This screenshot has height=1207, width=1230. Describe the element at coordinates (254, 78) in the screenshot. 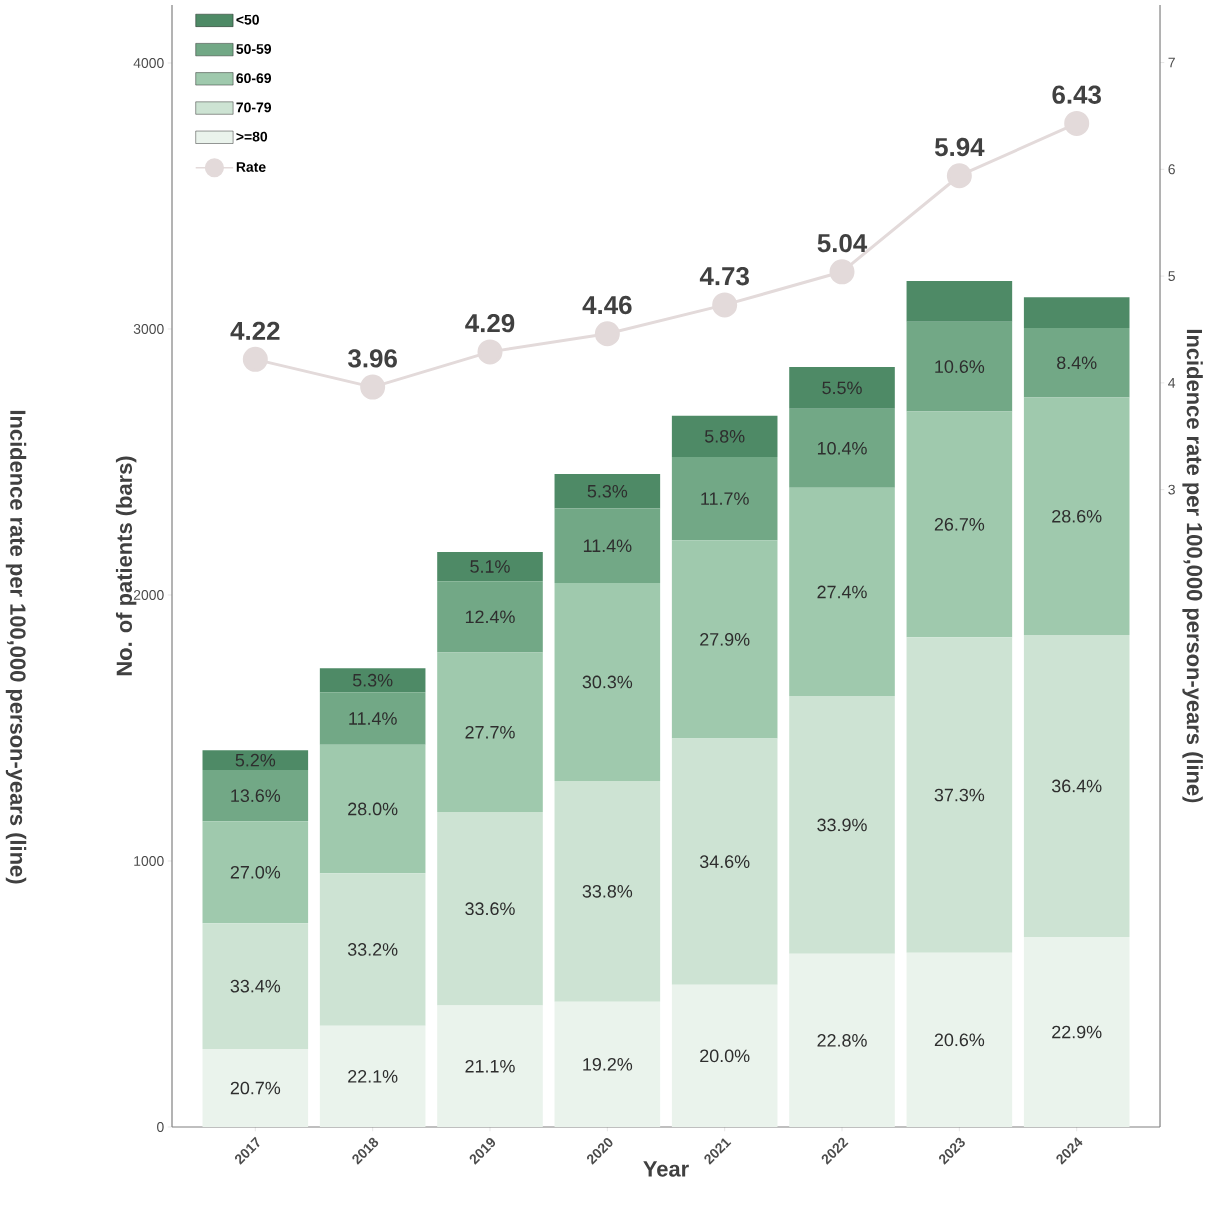

I see `legend-label: 60-69` at that location.